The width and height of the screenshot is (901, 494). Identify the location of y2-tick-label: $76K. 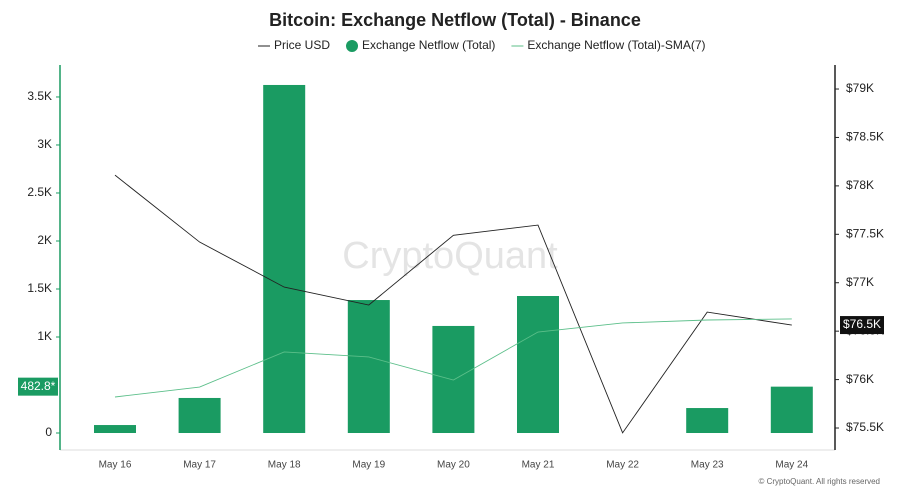
(860, 379).